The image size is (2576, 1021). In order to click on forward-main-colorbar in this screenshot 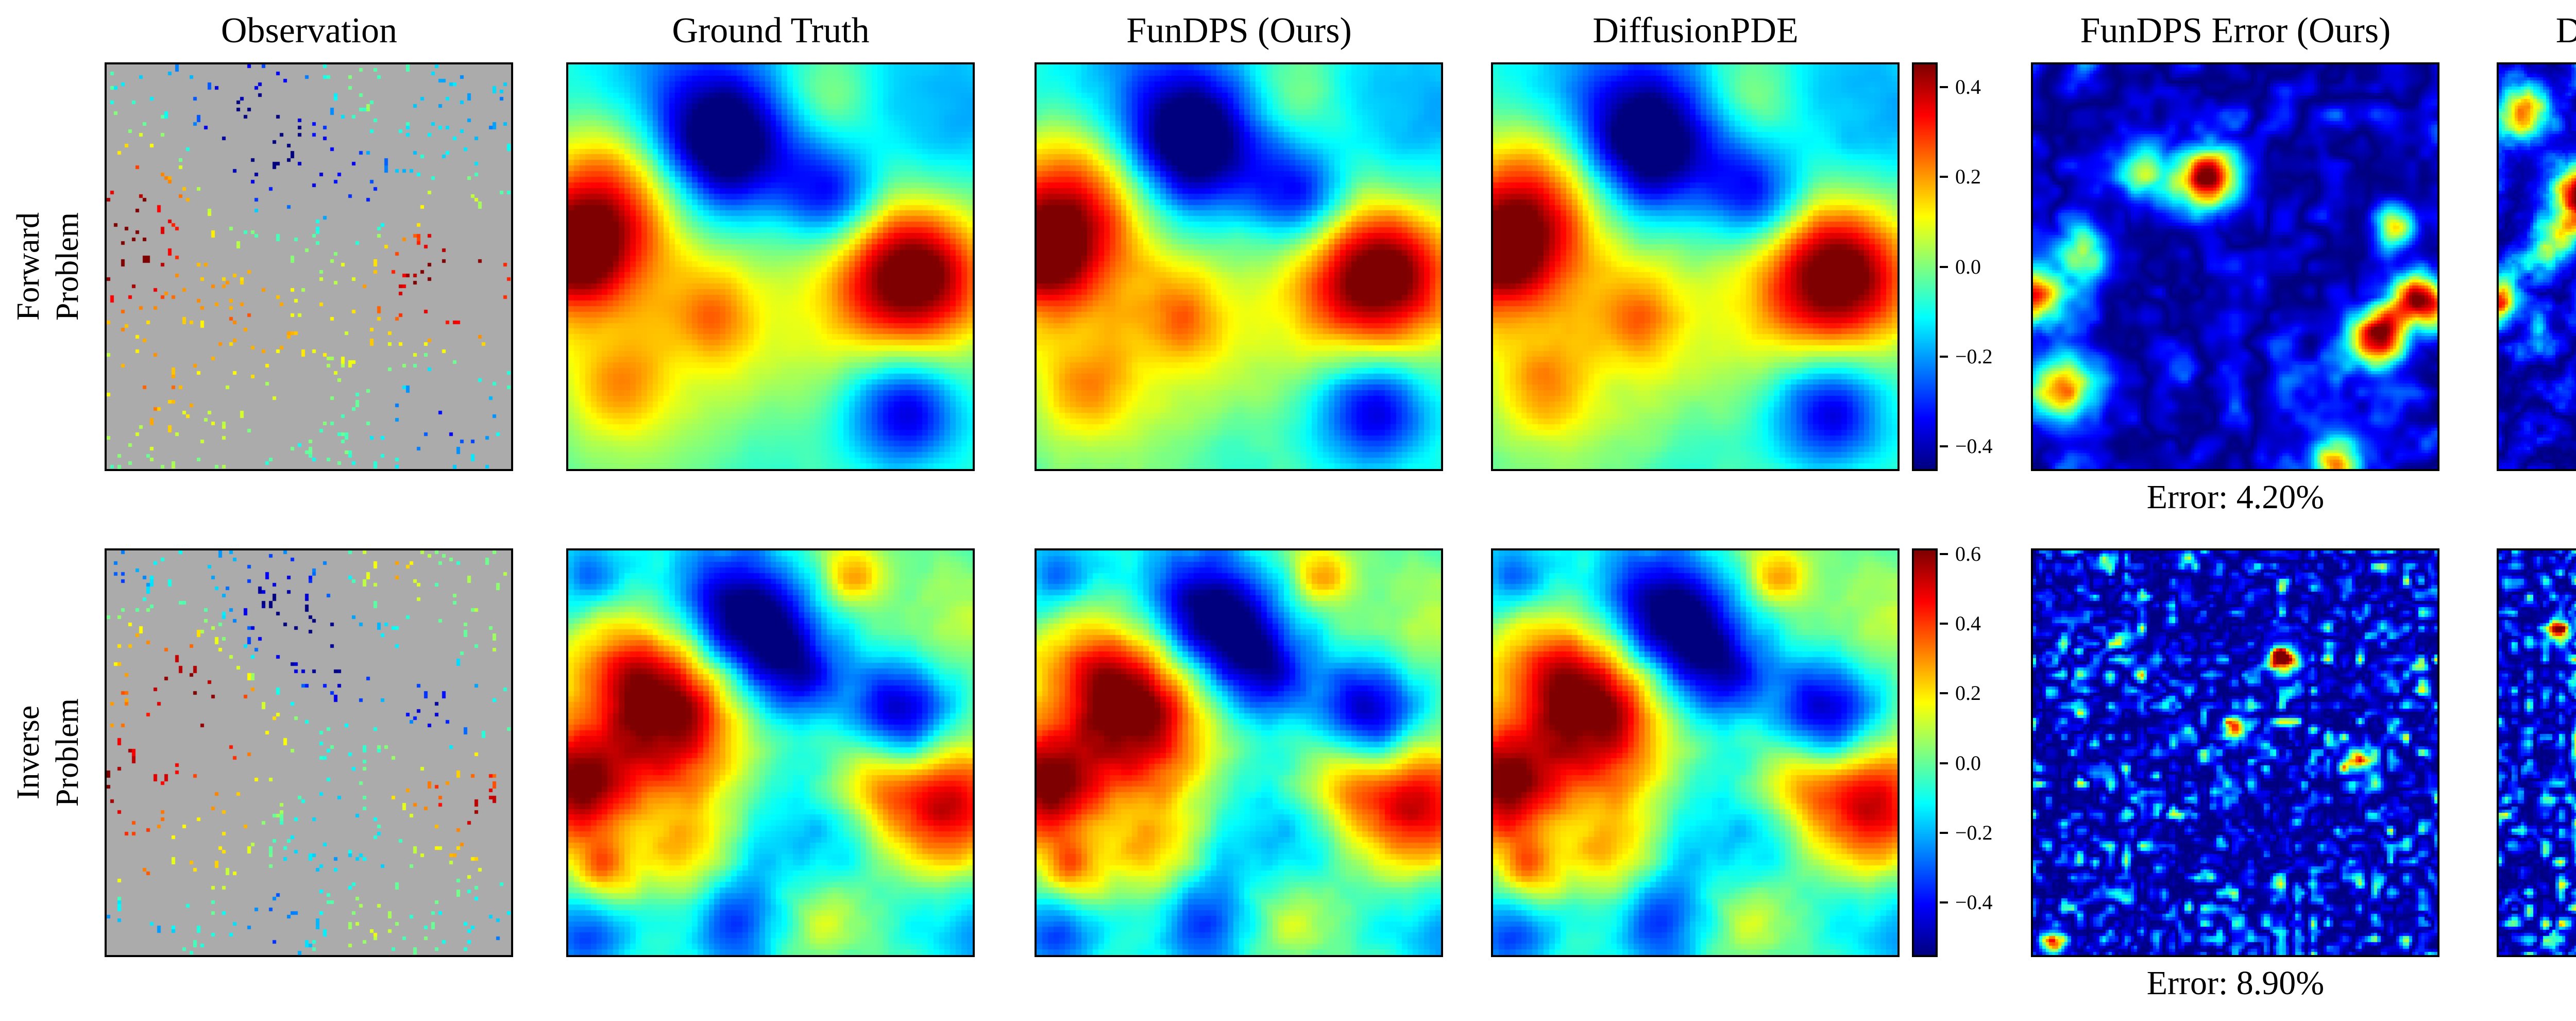, I will do `click(1925, 266)`.